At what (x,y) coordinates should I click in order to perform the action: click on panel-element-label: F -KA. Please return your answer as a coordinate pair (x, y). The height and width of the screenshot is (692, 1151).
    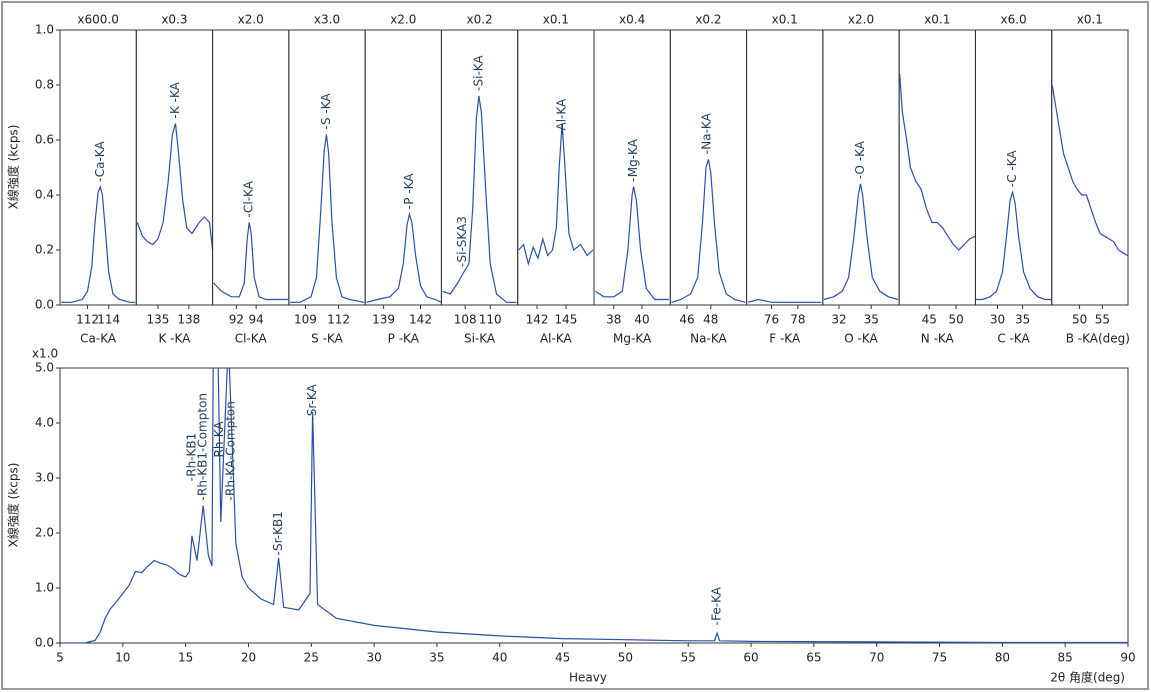
    Looking at the image, I should click on (785, 339).